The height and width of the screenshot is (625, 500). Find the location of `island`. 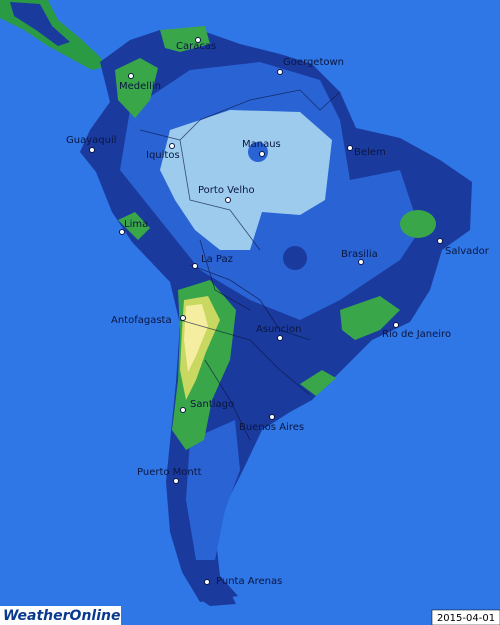

island is located at coordinates (217, 601).